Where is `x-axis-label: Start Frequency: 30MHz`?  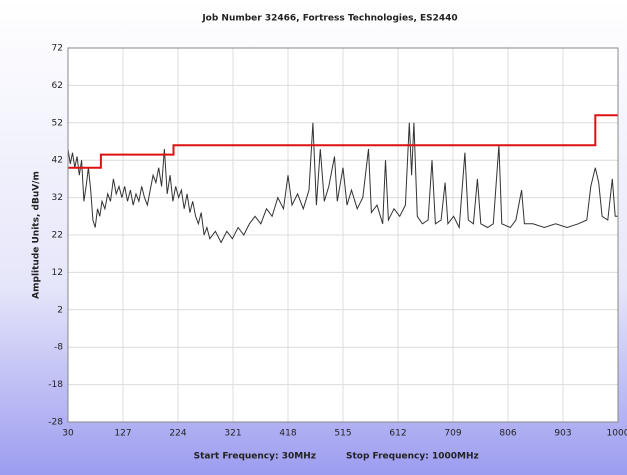 x-axis-label: Start Frequency: 30MHz is located at coordinates (255, 457).